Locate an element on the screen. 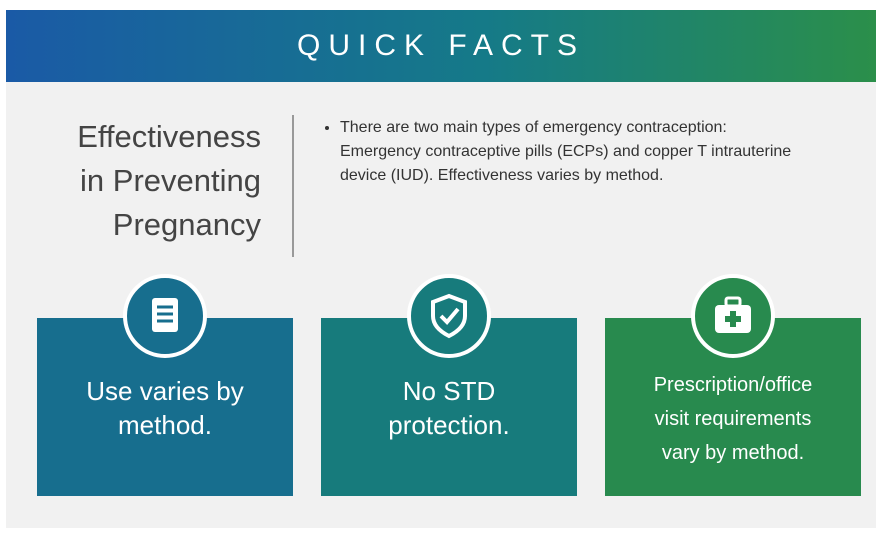 The height and width of the screenshot is (533, 881). title-line: in Preventing is located at coordinates (170, 180).